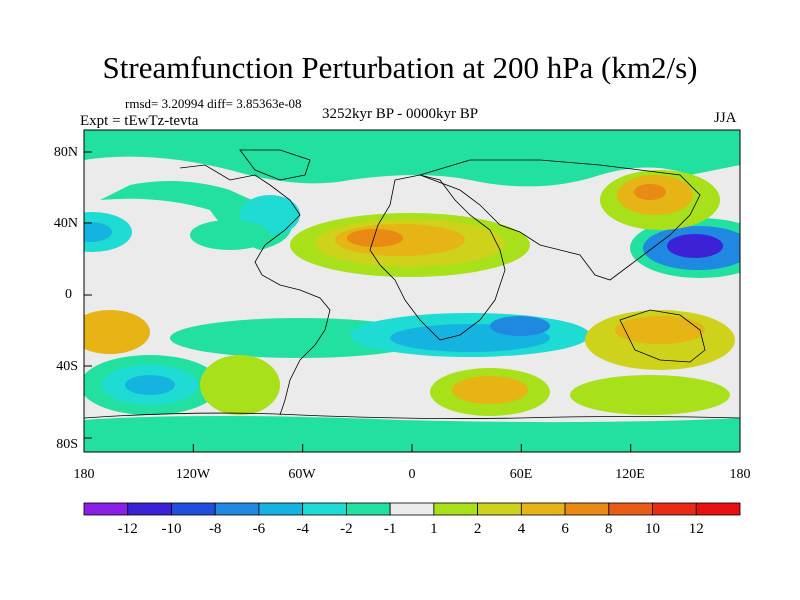 This screenshot has width=800, height=600. What do you see at coordinates (66, 152) in the screenshot?
I see `lat-label-80n: 80N` at bounding box center [66, 152].